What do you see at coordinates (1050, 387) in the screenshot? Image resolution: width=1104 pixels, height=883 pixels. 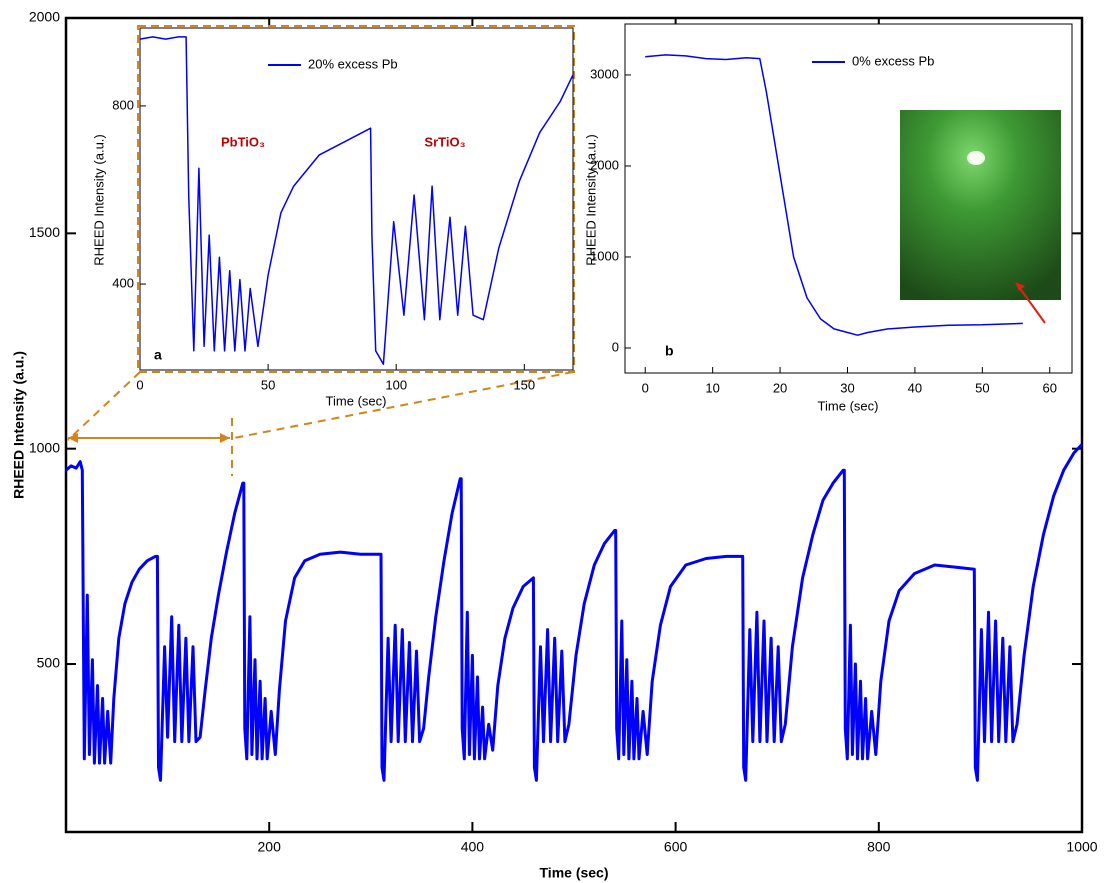 I see `x-tick-label: 60` at bounding box center [1050, 387].